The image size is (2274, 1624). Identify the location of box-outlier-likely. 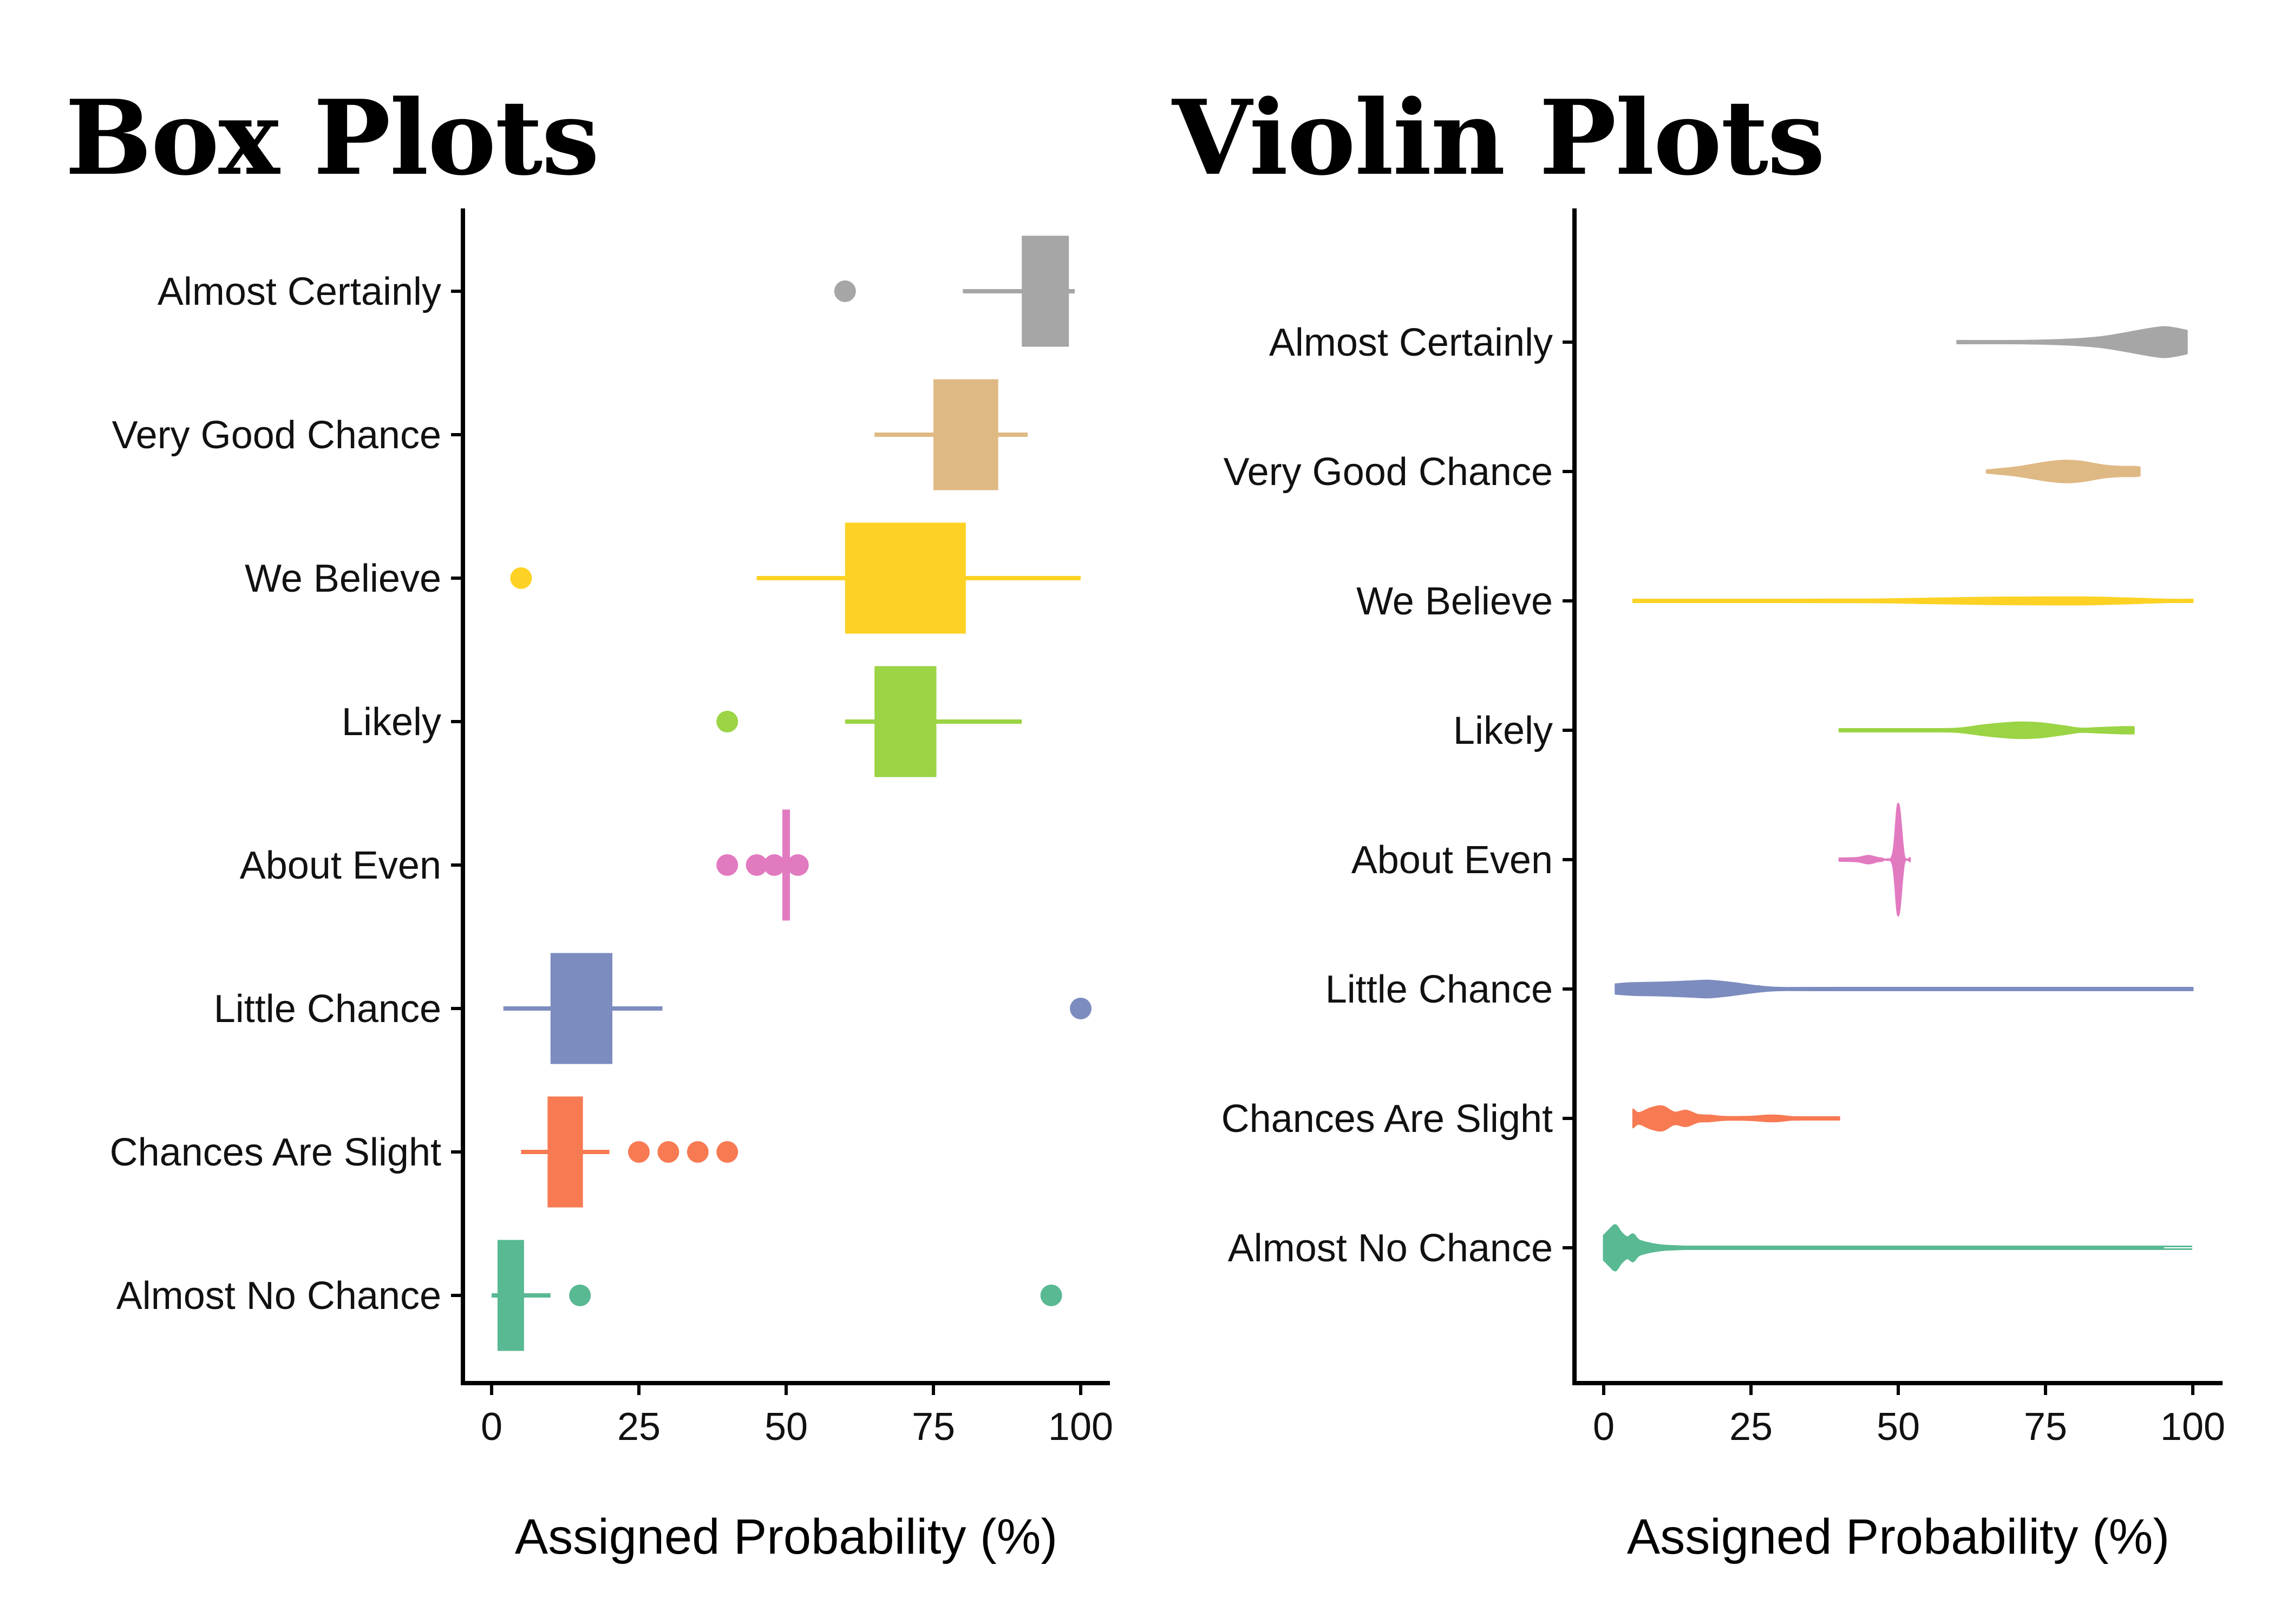
(727, 721).